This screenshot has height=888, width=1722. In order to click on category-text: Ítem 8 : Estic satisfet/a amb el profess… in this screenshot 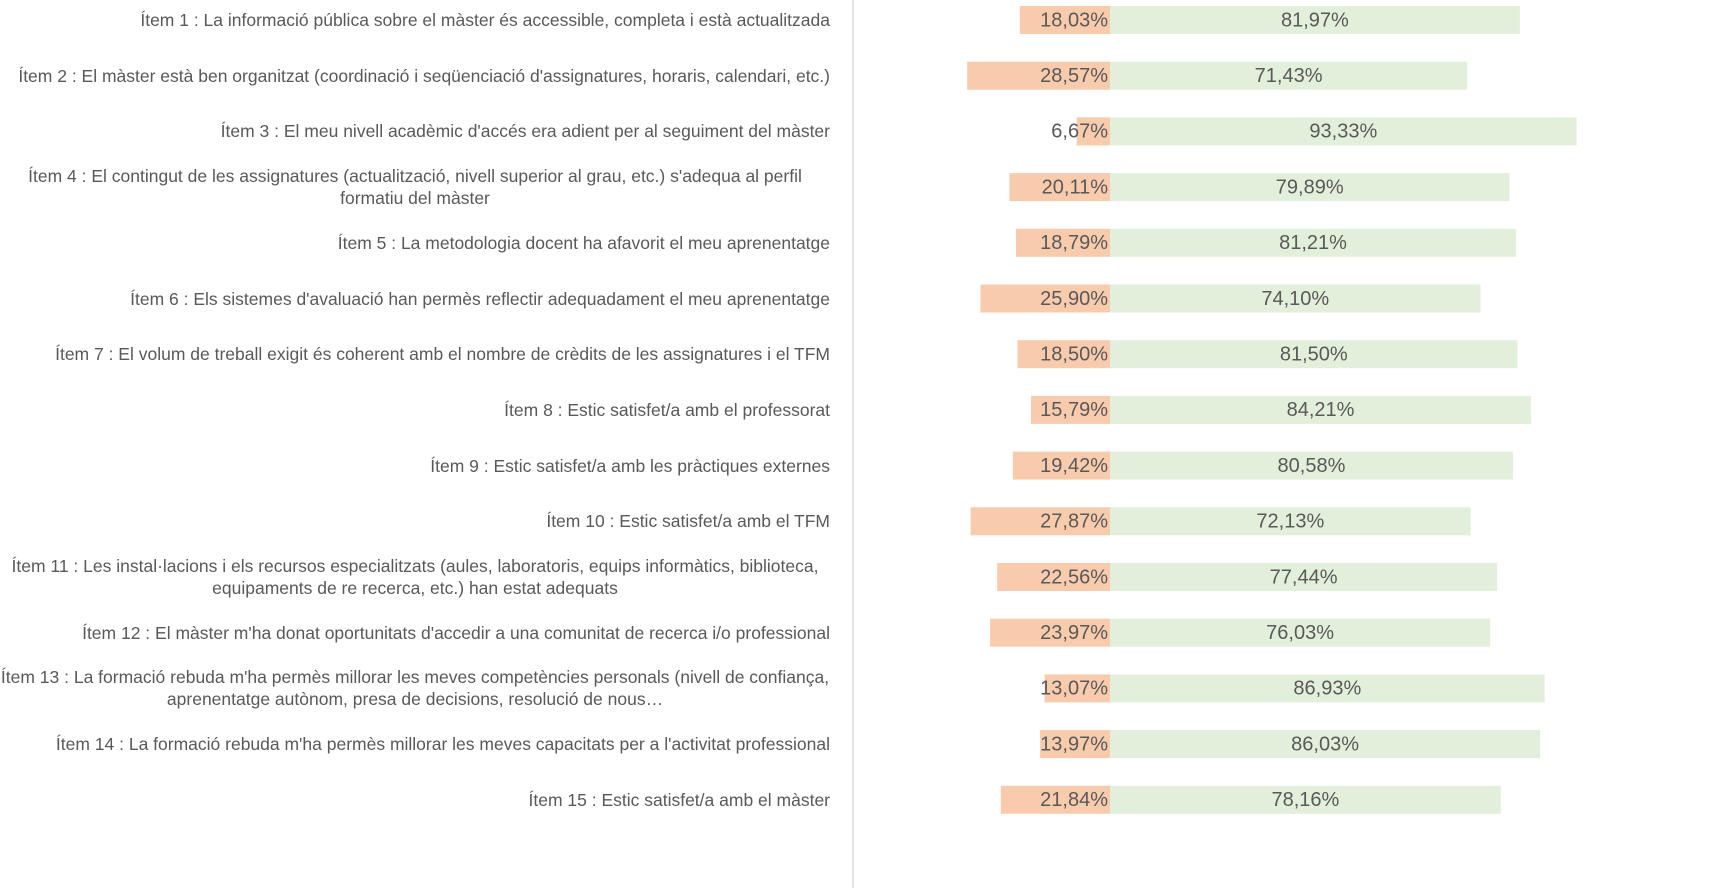, I will do `click(667, 409)`.